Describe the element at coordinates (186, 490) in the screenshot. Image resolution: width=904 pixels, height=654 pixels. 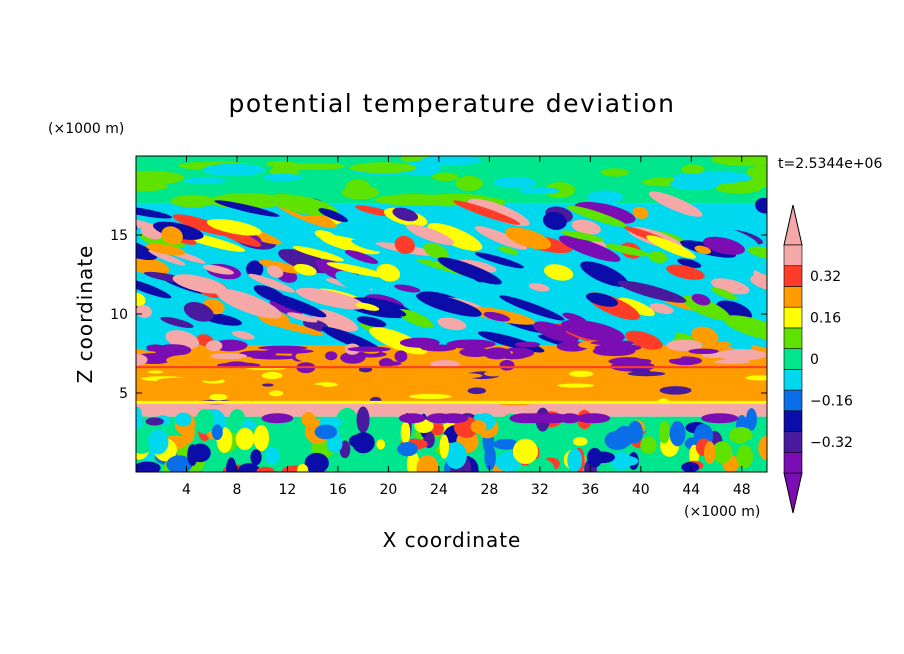
I see `x-tick-label: 4` at that location.